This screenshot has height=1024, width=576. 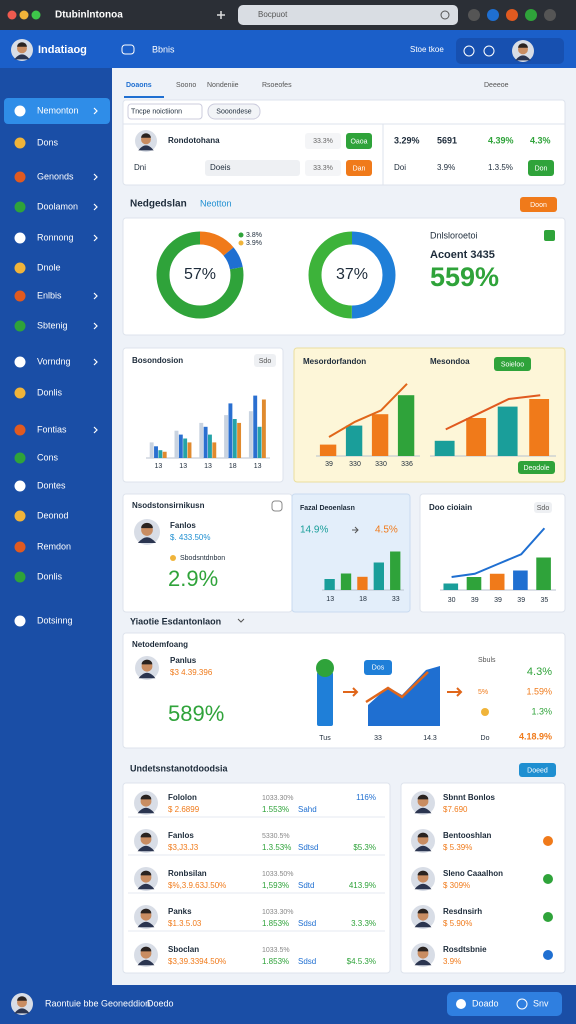 I want to click on status-badge, so click(x=548, y=917).